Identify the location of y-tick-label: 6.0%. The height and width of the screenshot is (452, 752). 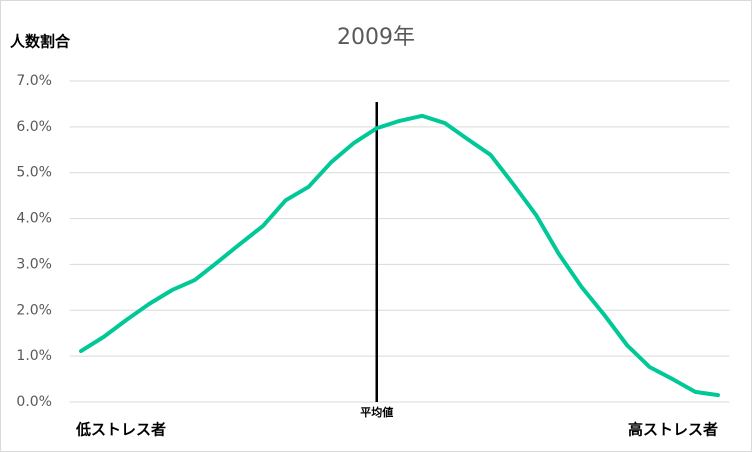
(34, 127).